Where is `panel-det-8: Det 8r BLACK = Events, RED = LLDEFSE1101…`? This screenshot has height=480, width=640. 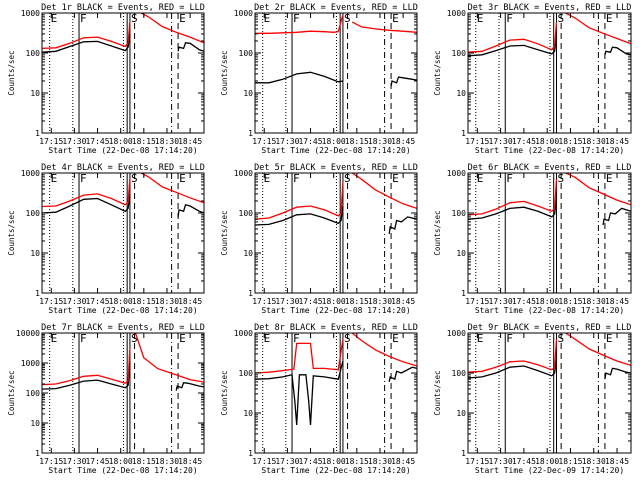
panel-det-8: Det 8r BLACK = Events, RED = LLDEFSE1101… is located at coordinates (319, 399).